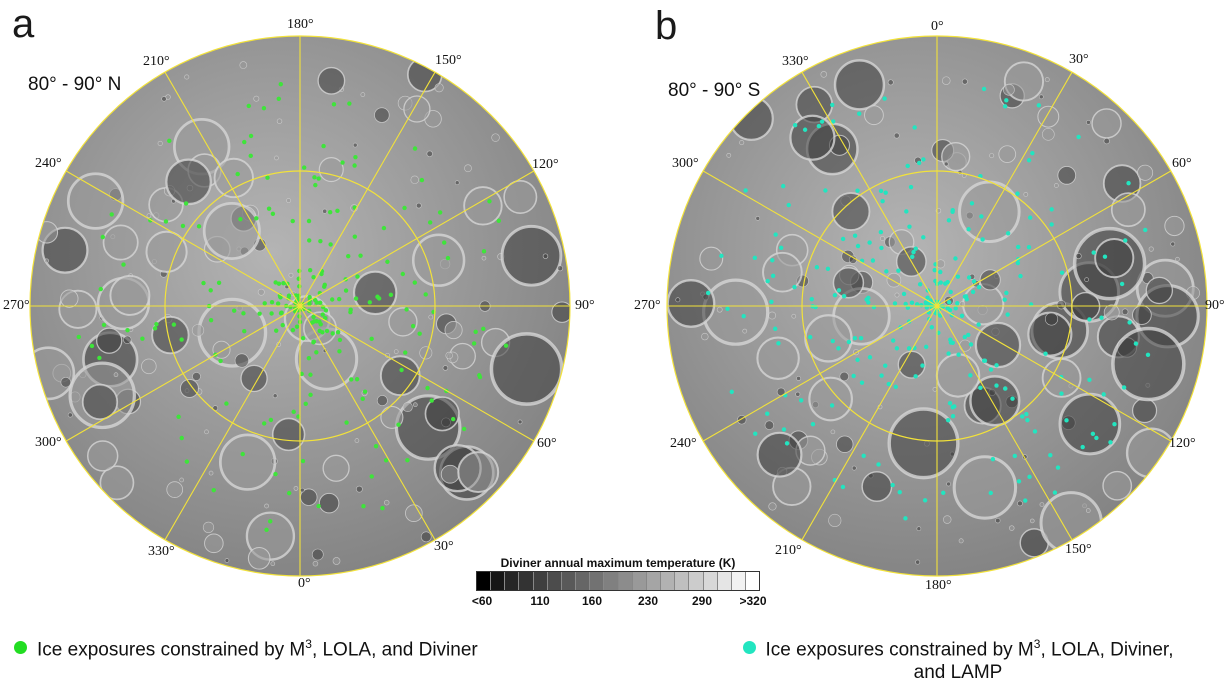  I want to click on longitude-label: 210°, so click(156, 61).